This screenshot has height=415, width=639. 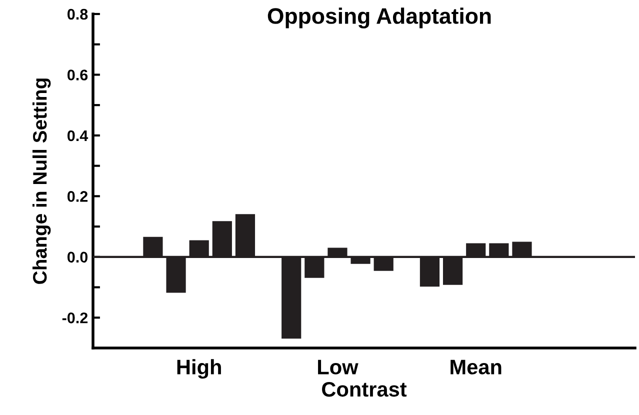 I want to click on y-tick-label: 0.4, so click(x=78, y=136).